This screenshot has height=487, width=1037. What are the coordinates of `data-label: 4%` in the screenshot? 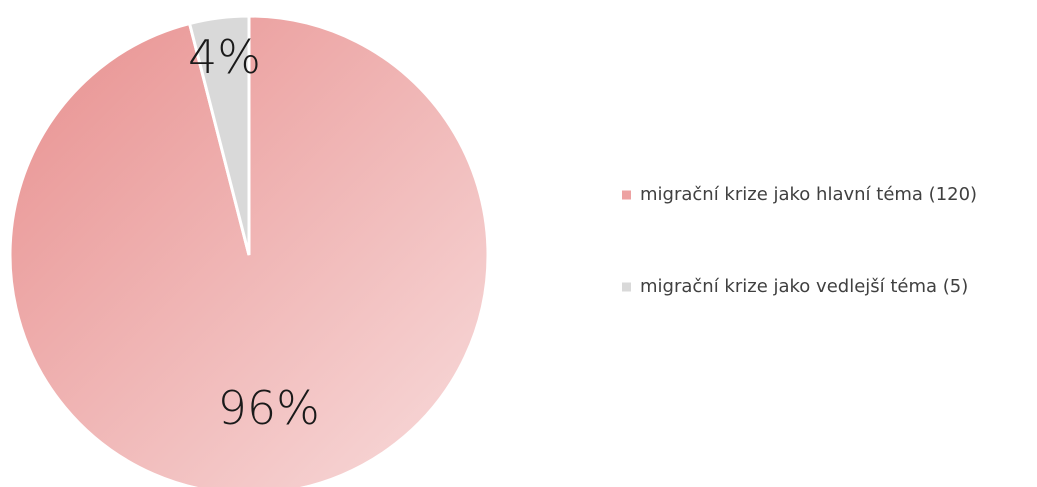 It's located at (224, 57).